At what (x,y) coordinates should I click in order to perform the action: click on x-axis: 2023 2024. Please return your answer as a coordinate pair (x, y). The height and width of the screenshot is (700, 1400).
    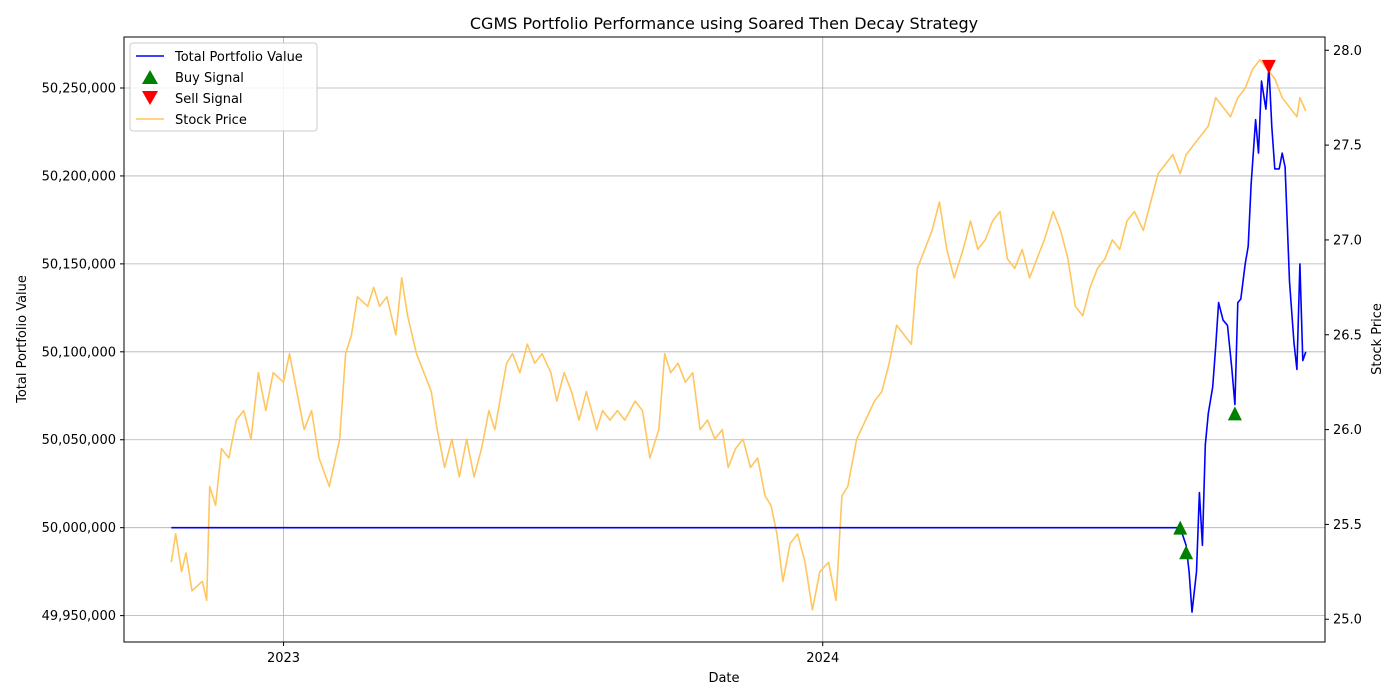
    Looking at the image, I should click on (553, 654).